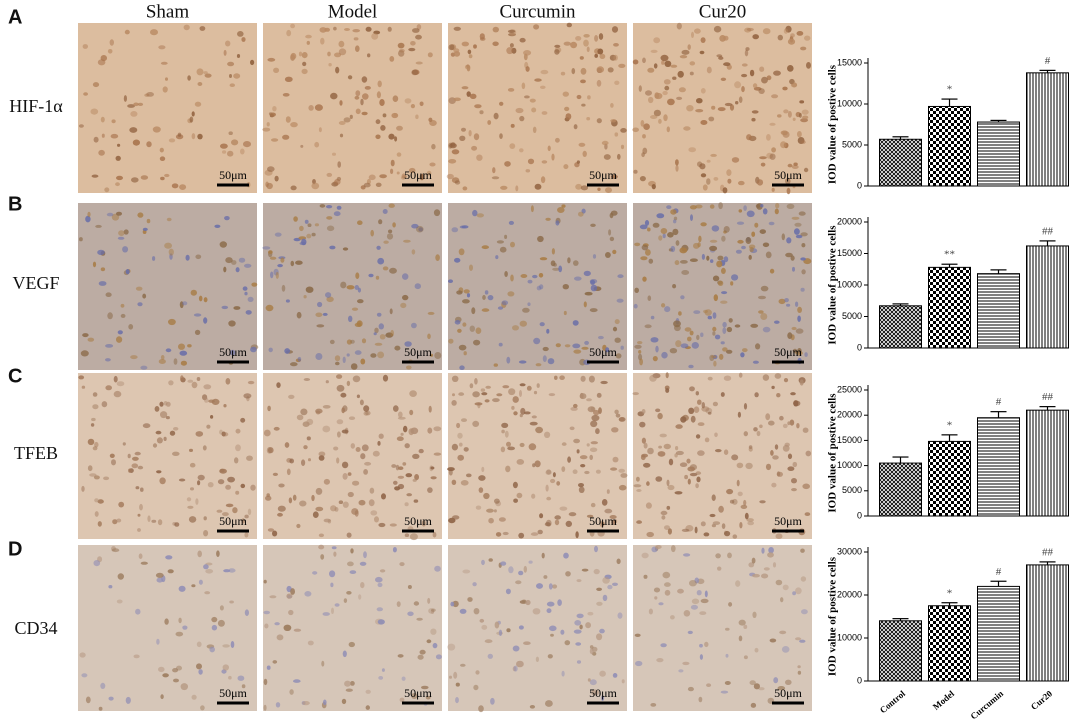  Describe the element at coordinates (168, 11) in the screenshot. I see `column-header: Sham` at that location.